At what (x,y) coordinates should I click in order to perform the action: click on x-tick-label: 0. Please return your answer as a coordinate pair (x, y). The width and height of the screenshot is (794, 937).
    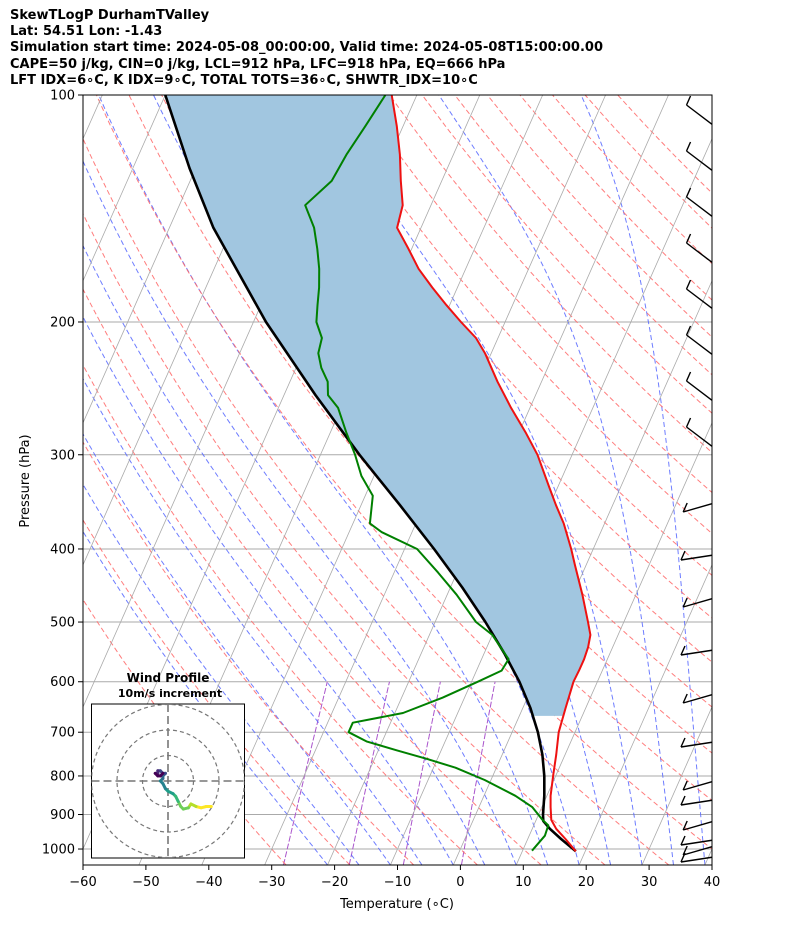
    Looking at the image, I should click on (460, 882).